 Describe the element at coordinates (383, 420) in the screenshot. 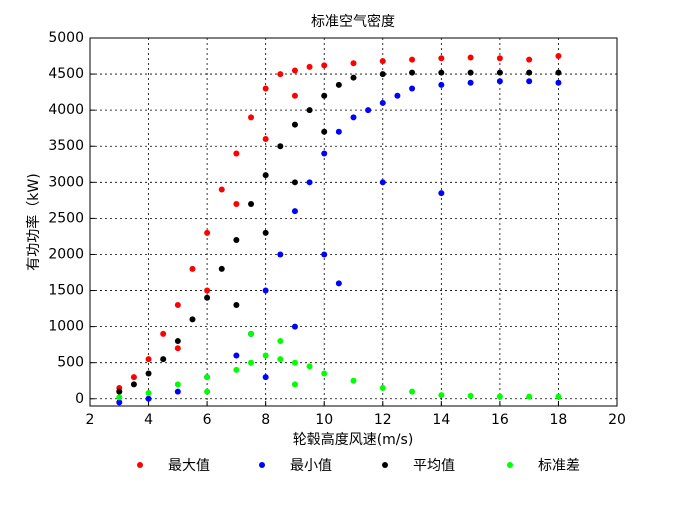

I see `x-tick-label: 12` at that location.